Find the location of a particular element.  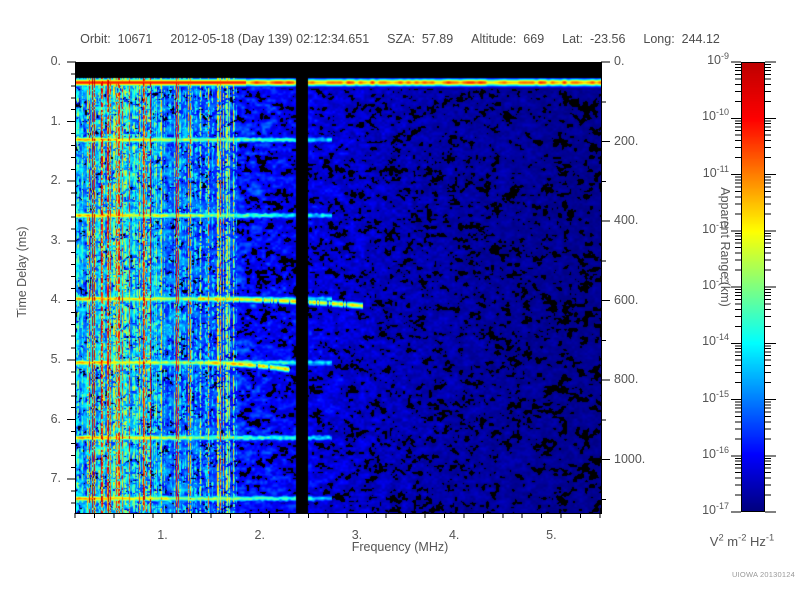

right-axis-ticks is located at coordinates (605, 280).